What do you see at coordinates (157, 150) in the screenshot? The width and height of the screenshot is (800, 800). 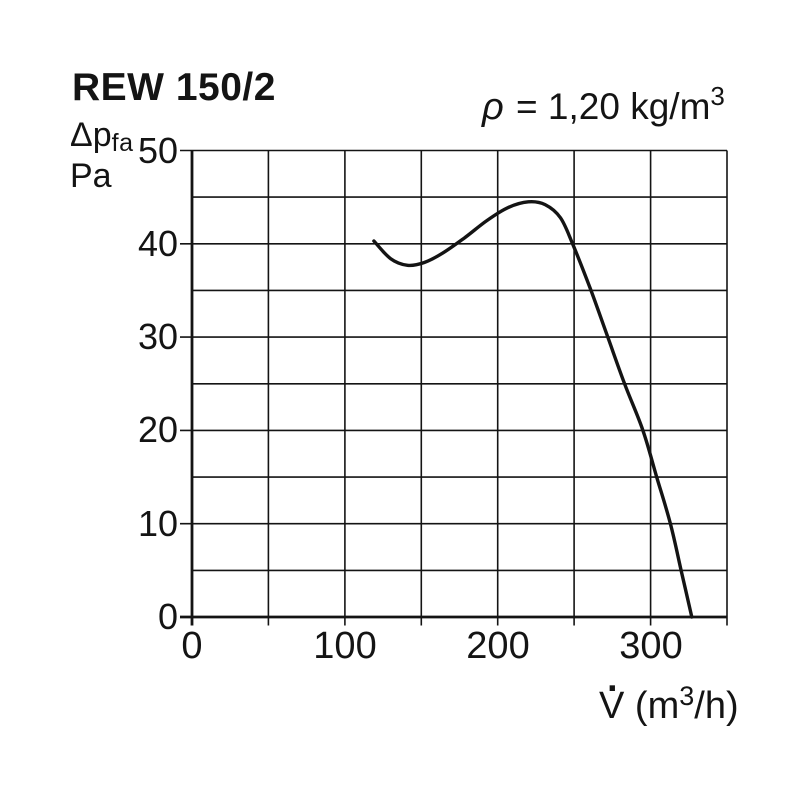 I see `y-tick-label: 50` at bounding box center [157, 150].